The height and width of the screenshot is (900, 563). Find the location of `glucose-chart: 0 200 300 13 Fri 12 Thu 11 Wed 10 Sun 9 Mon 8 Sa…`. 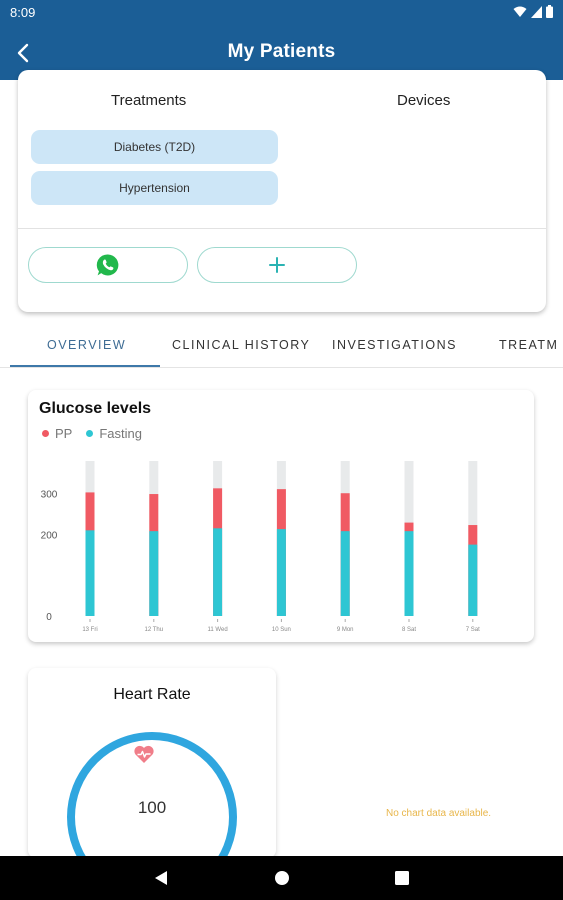

glucose-chart: 0 200 300 13 Fri 12 Thu 11 Wed 10 Sun 9 Mon 8 Sa… is located at coordinates (260, 547).